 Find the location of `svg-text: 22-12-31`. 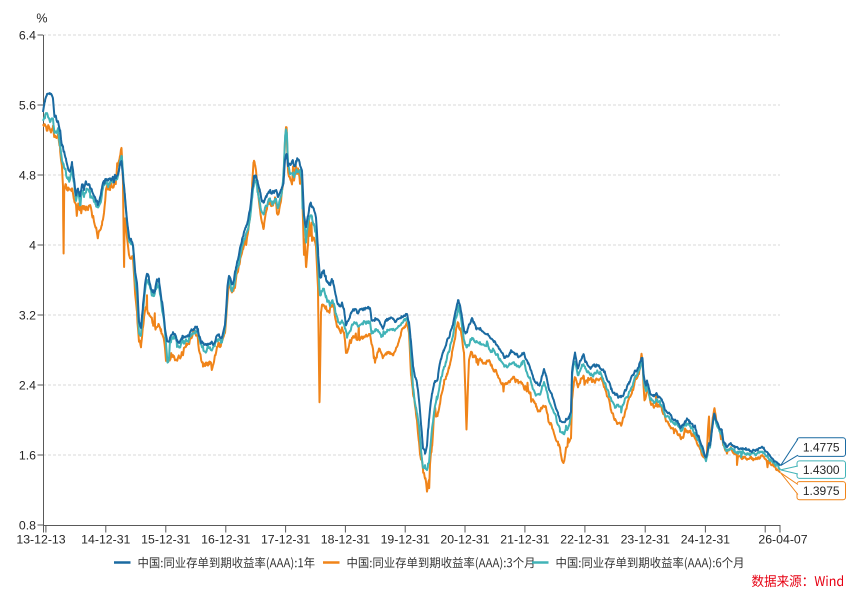

svg-text: 22-12-31 is located at coordinates (584, 540).